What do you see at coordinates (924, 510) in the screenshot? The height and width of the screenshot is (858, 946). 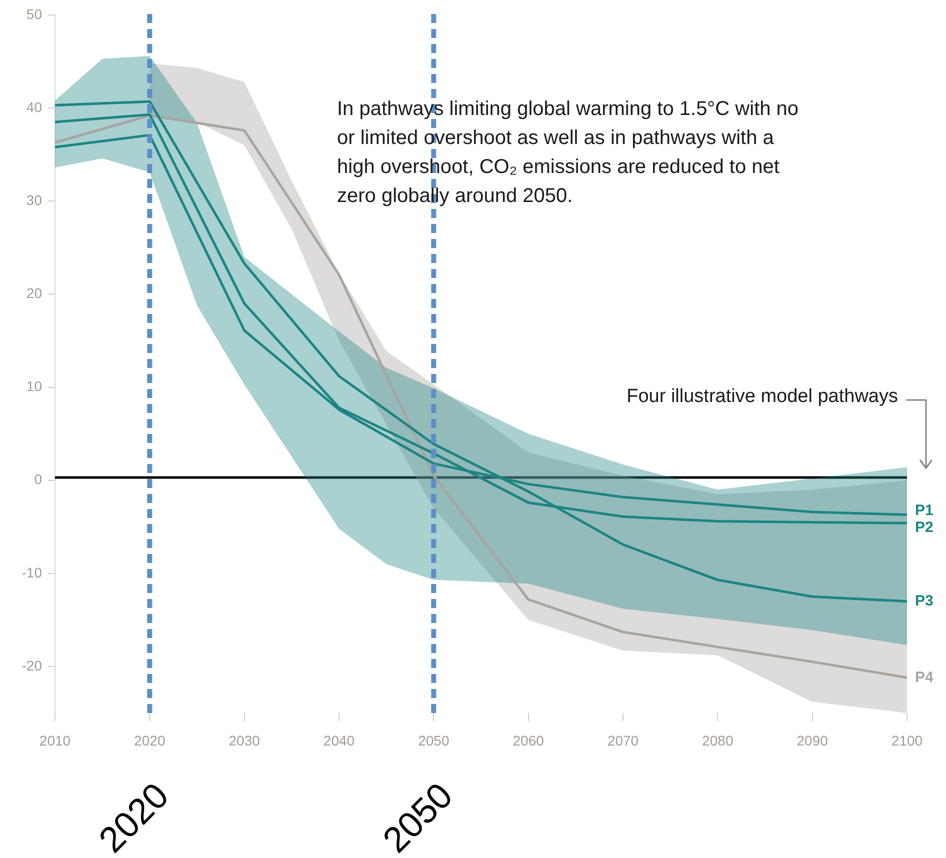 I see `series-label: P1` at bounding box center [924, 510].